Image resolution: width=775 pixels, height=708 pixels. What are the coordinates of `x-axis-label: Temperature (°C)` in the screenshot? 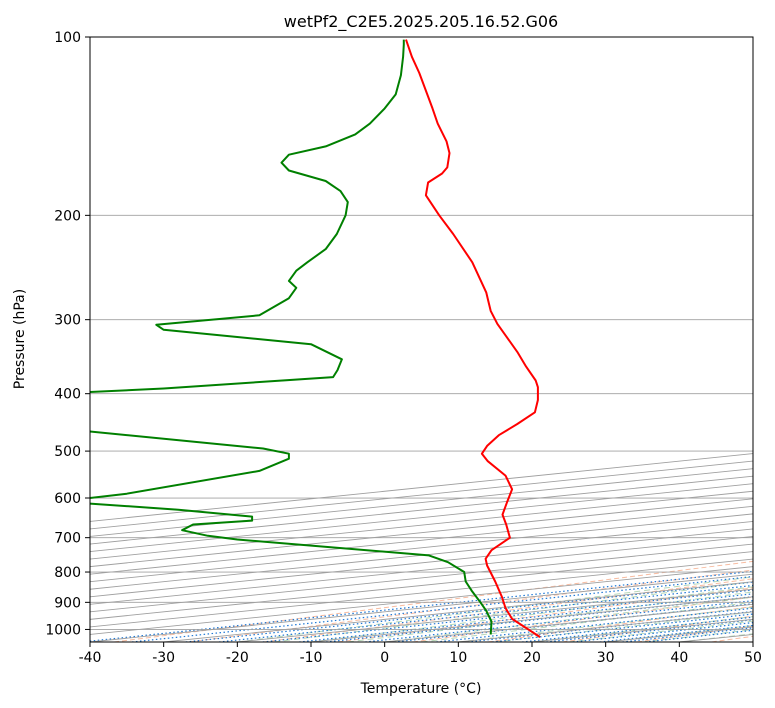 It's located at (421, 689).